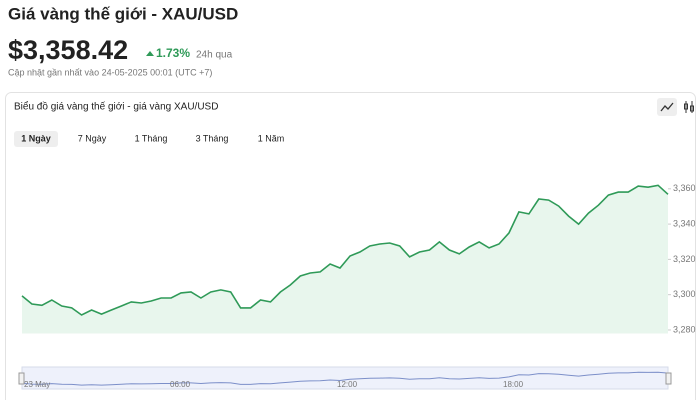 This screenshot has width=700, height=400. Describe the element at coordinates (684, 223) in the screenshot. I see `y-tick-label: 3,340` at that location.